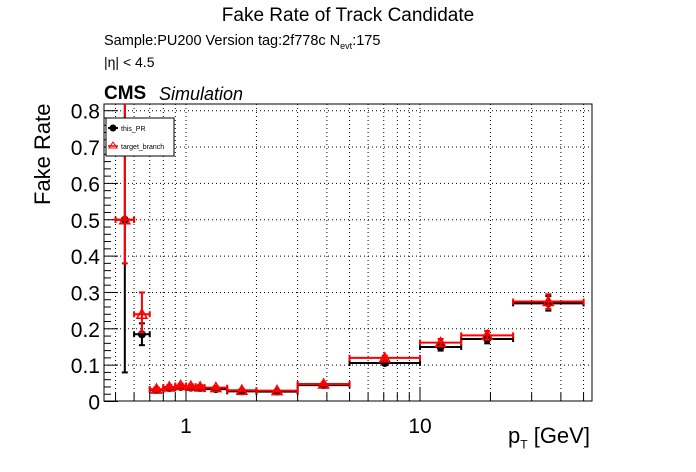  What do you see at coordinates (85, 112) in the screenshot?
I see `y-tick-label: 0.8` at bounding box center [85, 112].